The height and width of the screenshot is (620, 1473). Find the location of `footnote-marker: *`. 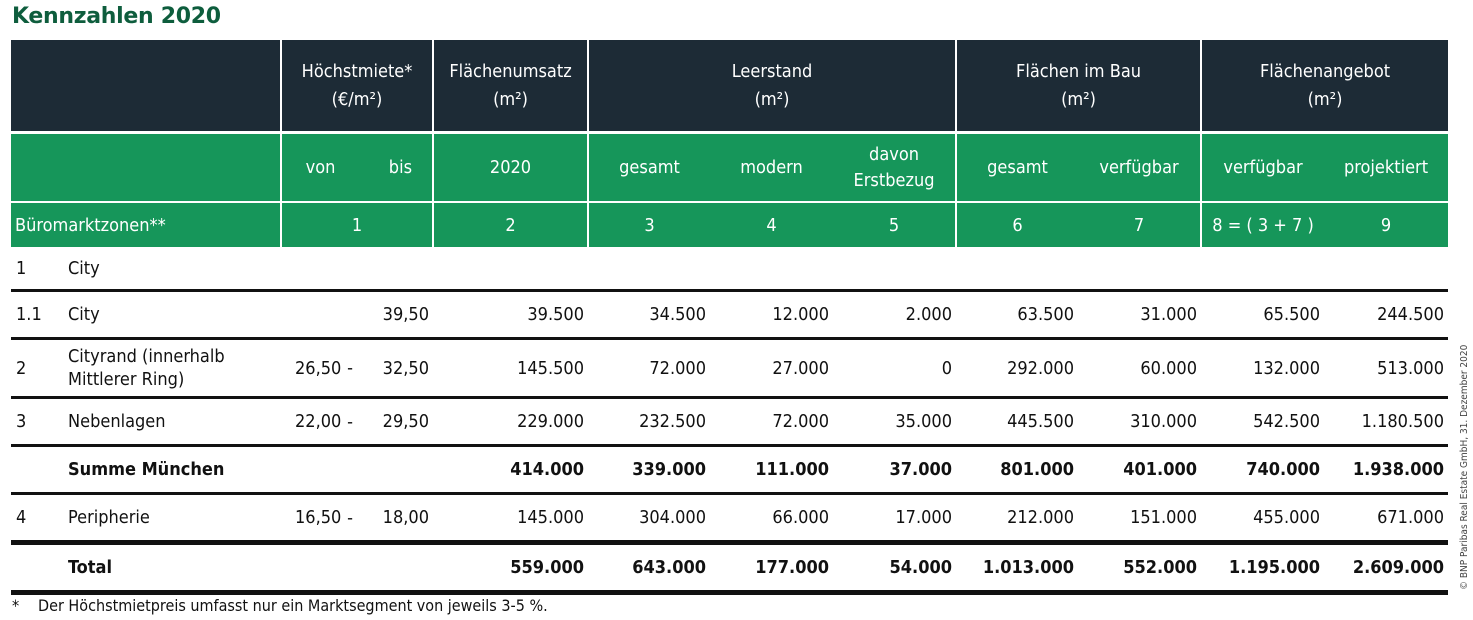

footnote-marker: * is located at coordinates (16, 605).